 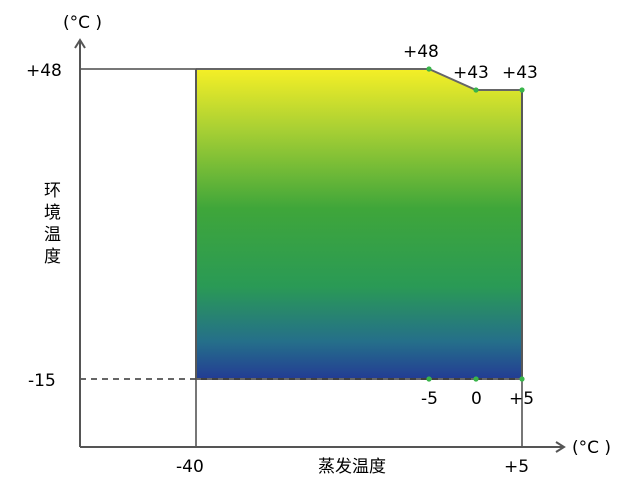 What do you see at coordinates (476, 399) in the screenshot?
I see `point-x-label: 0` at bounding box center [476, 399].